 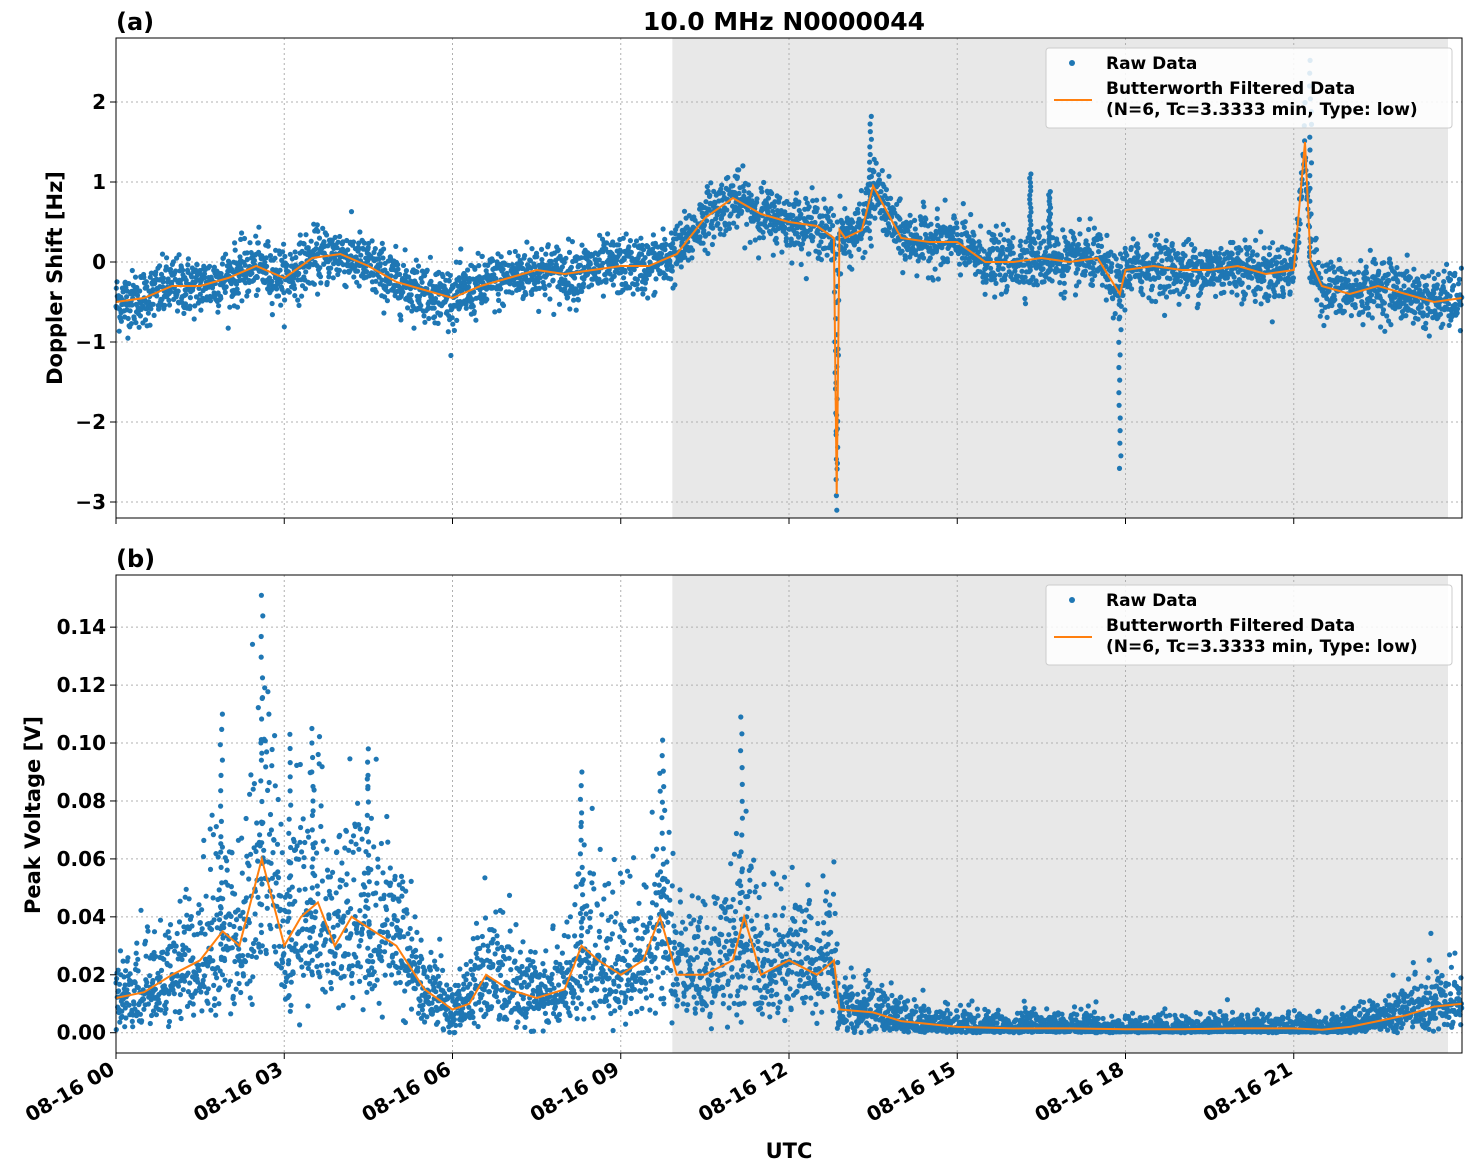 What do you see at coordinates (99, 102) in the screenshot?
I see `y-tick-label: 2` at bounding box center [99, 102].